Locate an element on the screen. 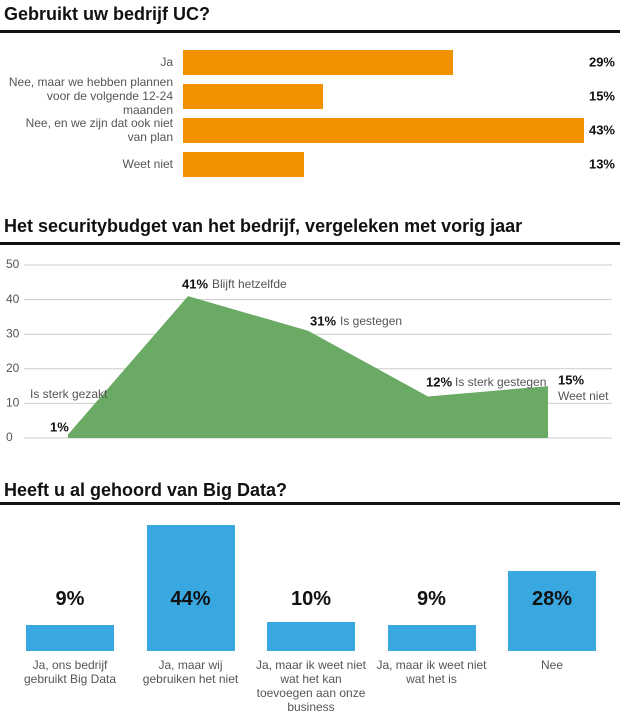 This screenshot has height=712, width=620. value-label: 12% is located at coordinates (439, 381).